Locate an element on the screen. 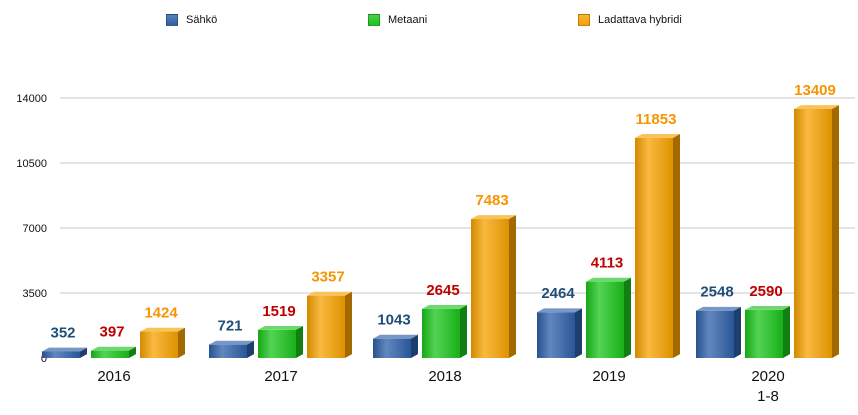  bar-top-ladattava-hybridi-2018 is located at coordinates (493, 217).